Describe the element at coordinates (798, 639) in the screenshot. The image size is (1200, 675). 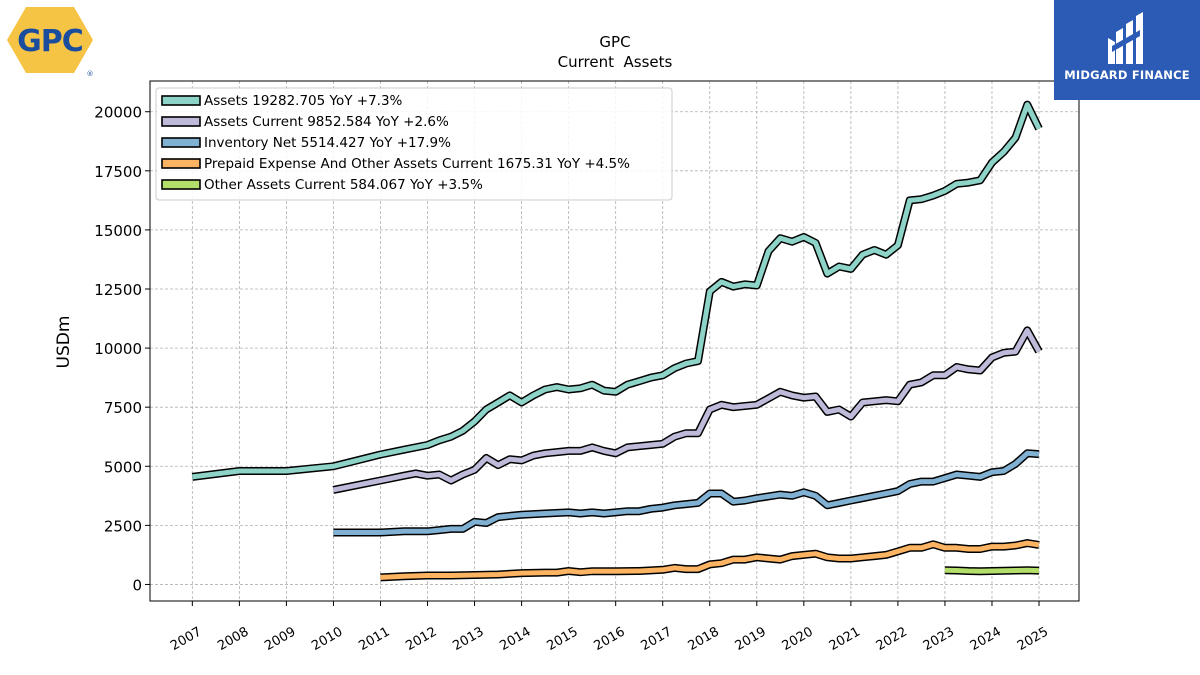
I see `x-tick-label: 2020` at that location.